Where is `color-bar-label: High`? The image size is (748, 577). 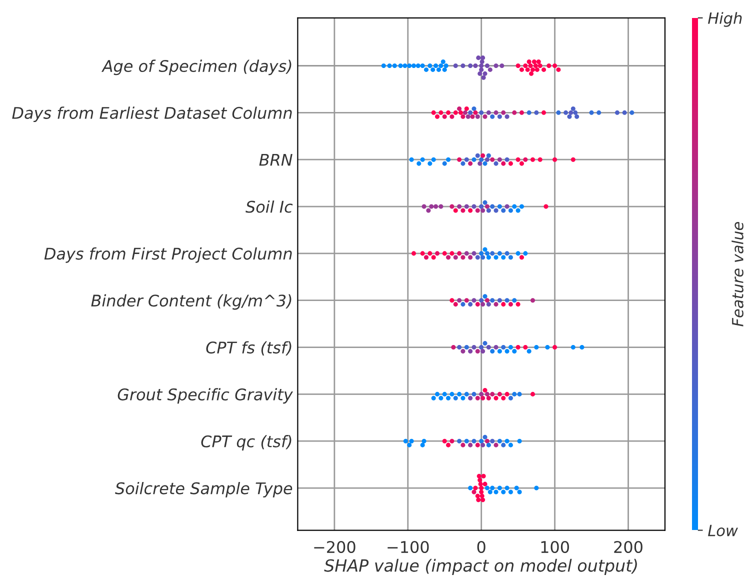
color-bar-label: High is located at coordinates (725, 19).